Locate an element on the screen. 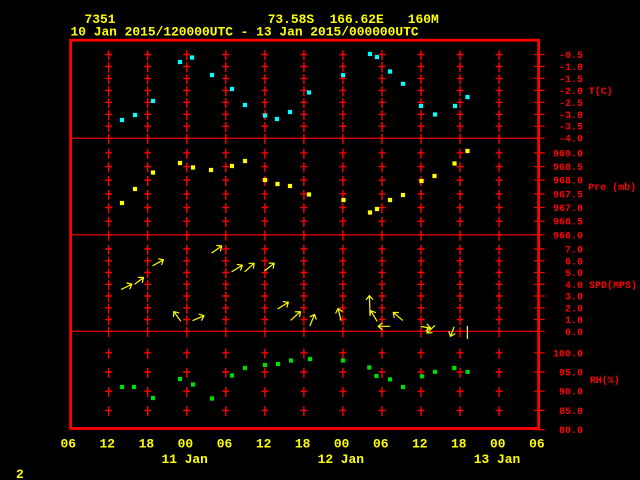 This screenshot has width=640, height=480. svg-text: -0.5 is located at coordinates (571, 56).